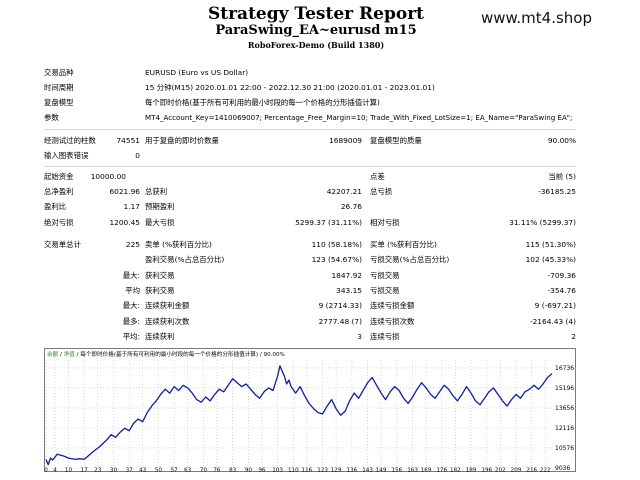 The width and height of the screenshot is (640, 480). Describe the element at coordinates (262, 470) in the screenshot. I see `x-tick-label: 96` at that location.